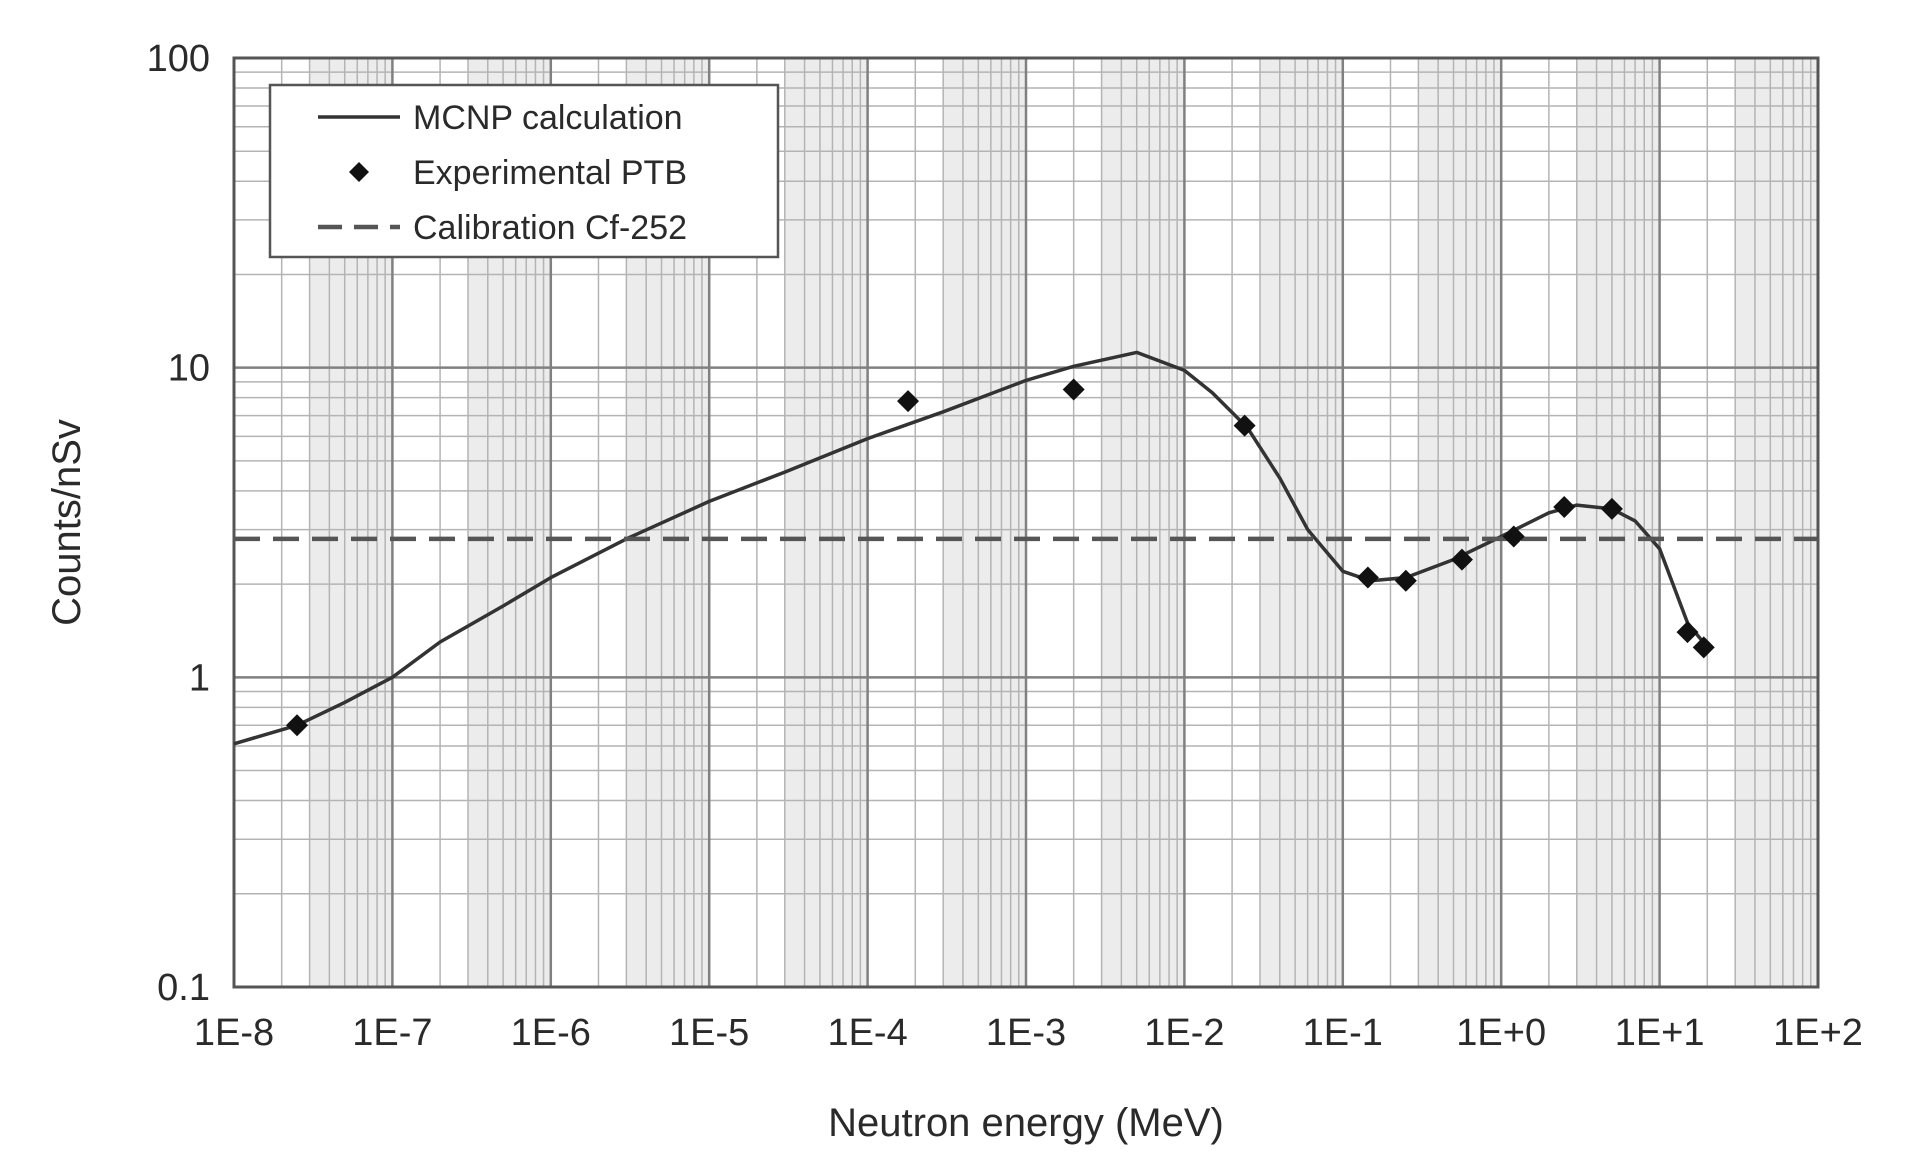  What do you see at coordinates (1660, 1033) in the screenshot?
I see `x-tick-label: 1E+1` at bounding box center [1660, 1033].